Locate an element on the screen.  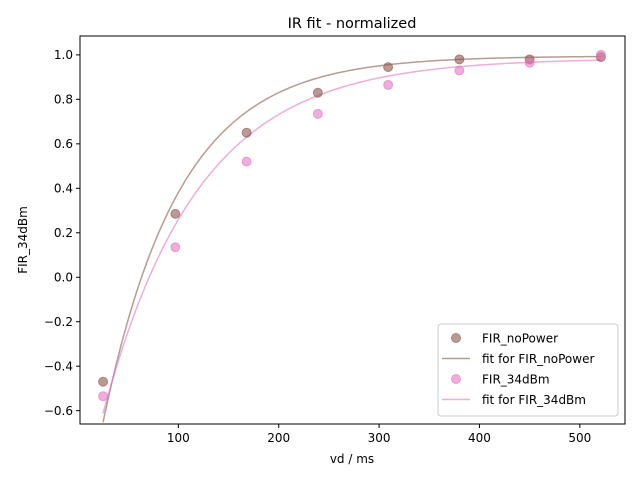
y-axis-label: FIR_34dBm is located at coordinates (23, 240).